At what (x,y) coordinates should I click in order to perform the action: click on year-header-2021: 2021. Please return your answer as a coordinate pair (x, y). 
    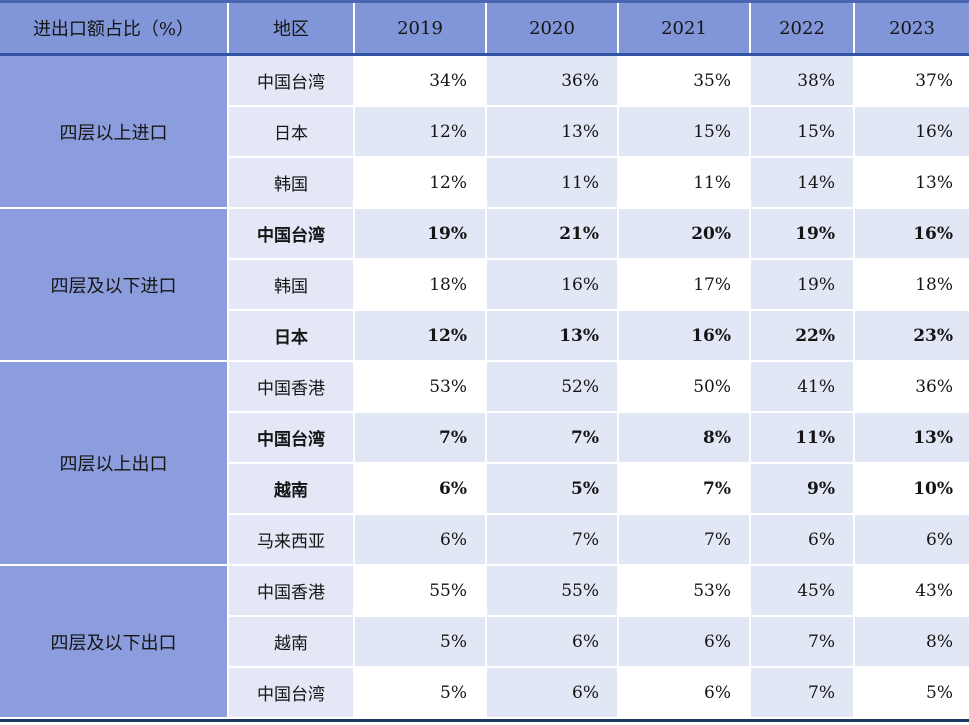
    Looking at the image, I should click on (685, 28).